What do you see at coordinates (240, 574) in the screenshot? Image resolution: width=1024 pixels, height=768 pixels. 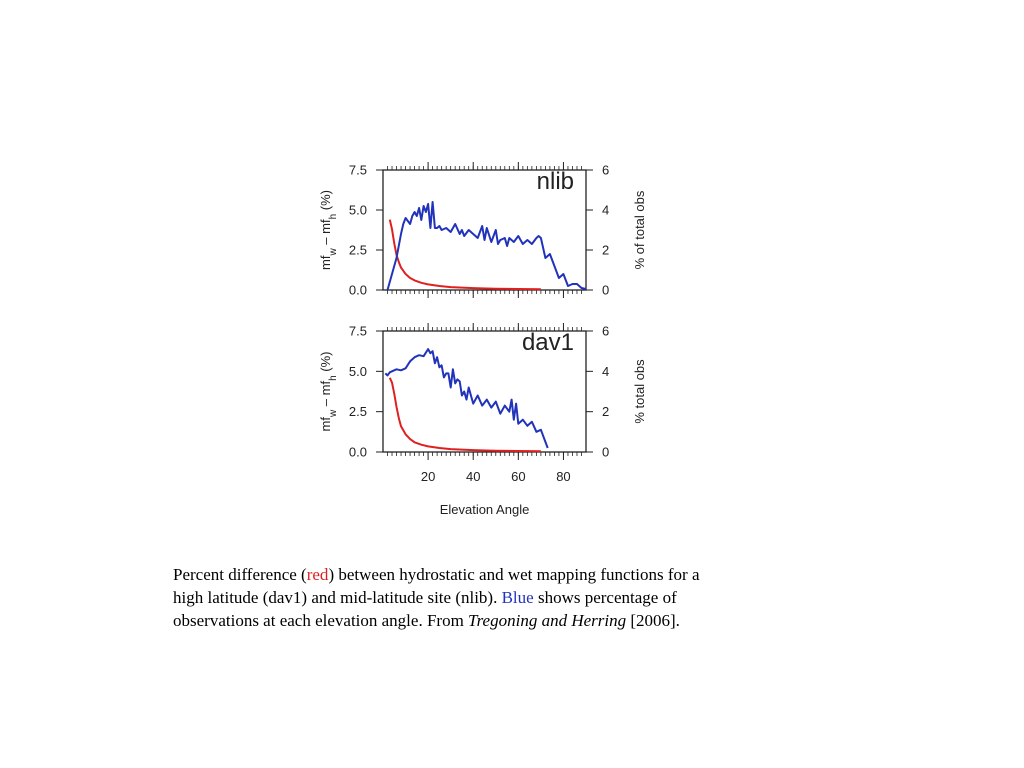 I see `caption-text: Percent difference (` at bounding box center [240, 574].